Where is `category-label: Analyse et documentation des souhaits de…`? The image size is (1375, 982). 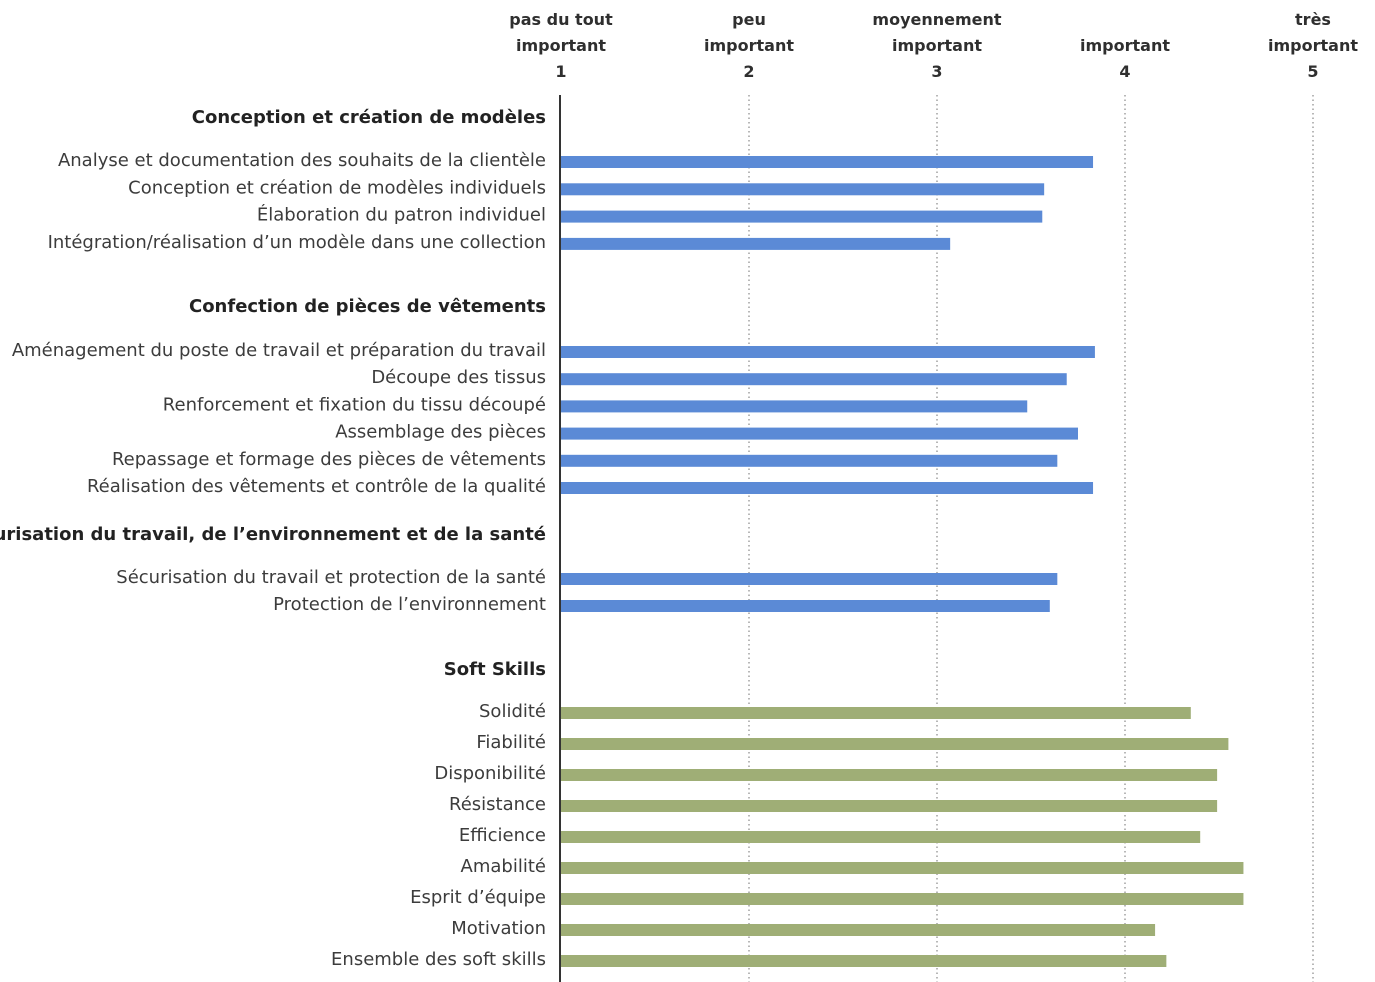 category-label: Analyse et documentation des souhaits de… is located at coordinates (302, 160).